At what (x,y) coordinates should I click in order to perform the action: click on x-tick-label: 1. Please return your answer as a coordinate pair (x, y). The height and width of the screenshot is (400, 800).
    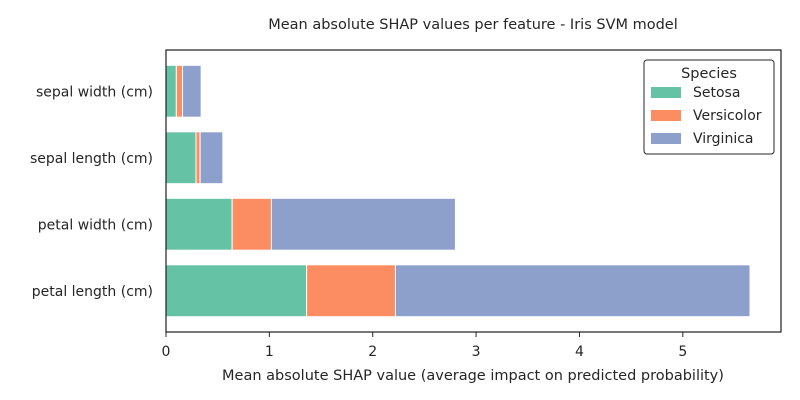
    Looking at the image, I should click on (269, 352).